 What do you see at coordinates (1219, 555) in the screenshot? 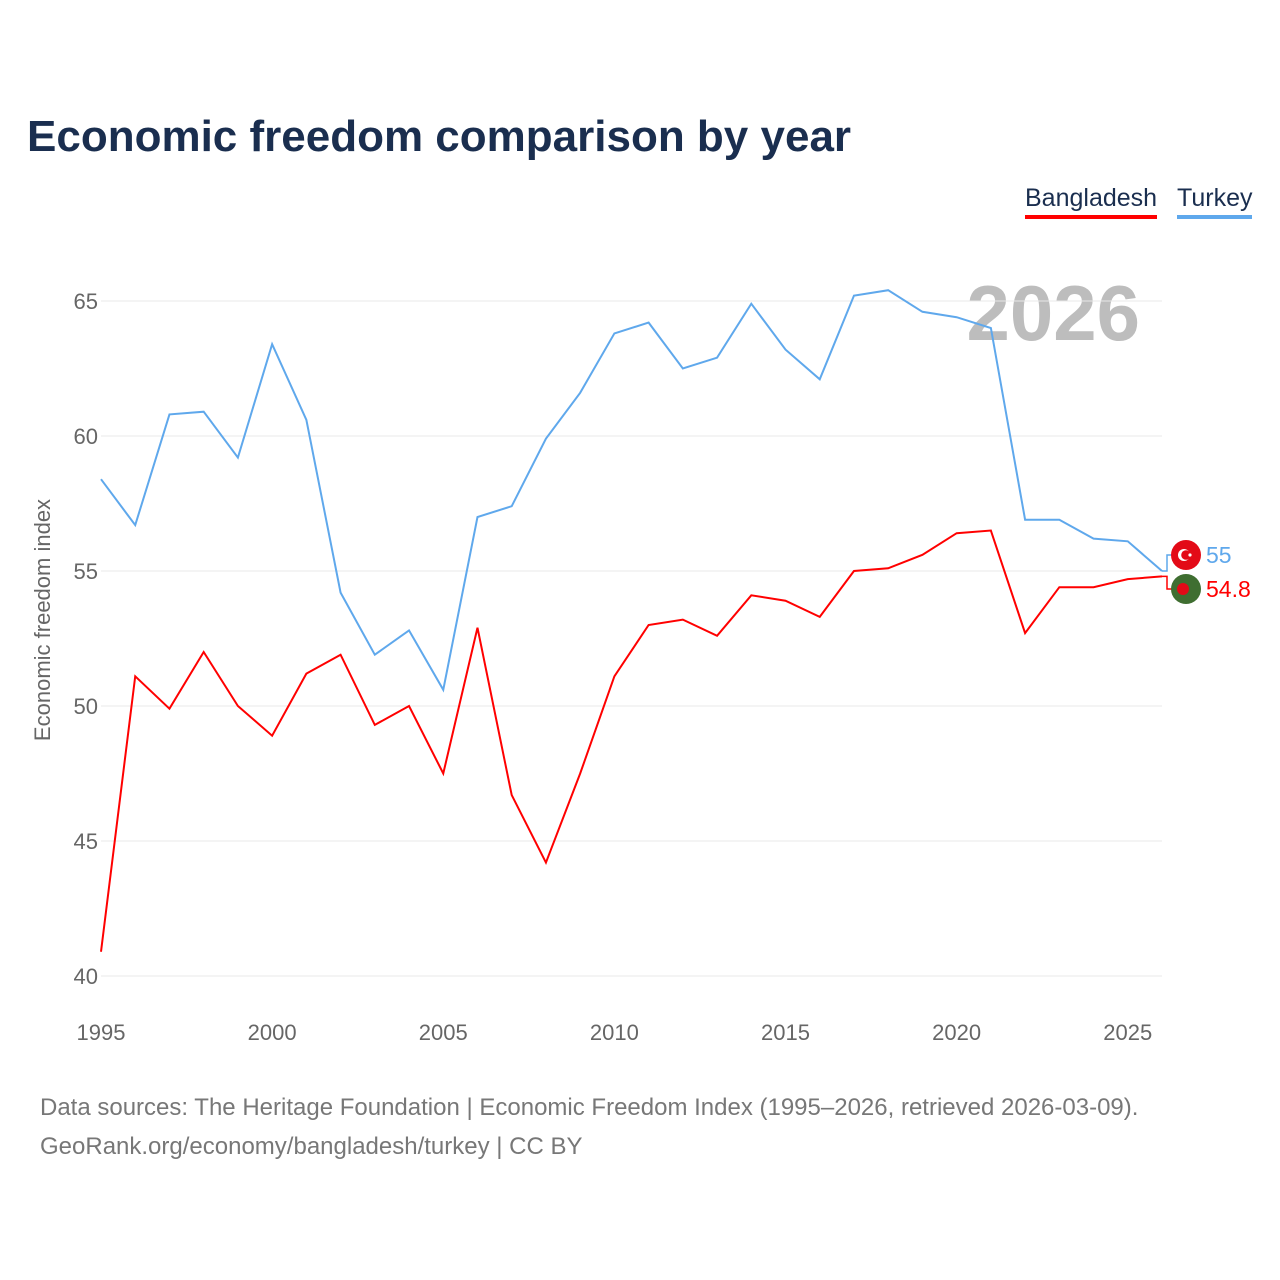
I see `end-value-label: 55` at bounding box center [1219, 555].